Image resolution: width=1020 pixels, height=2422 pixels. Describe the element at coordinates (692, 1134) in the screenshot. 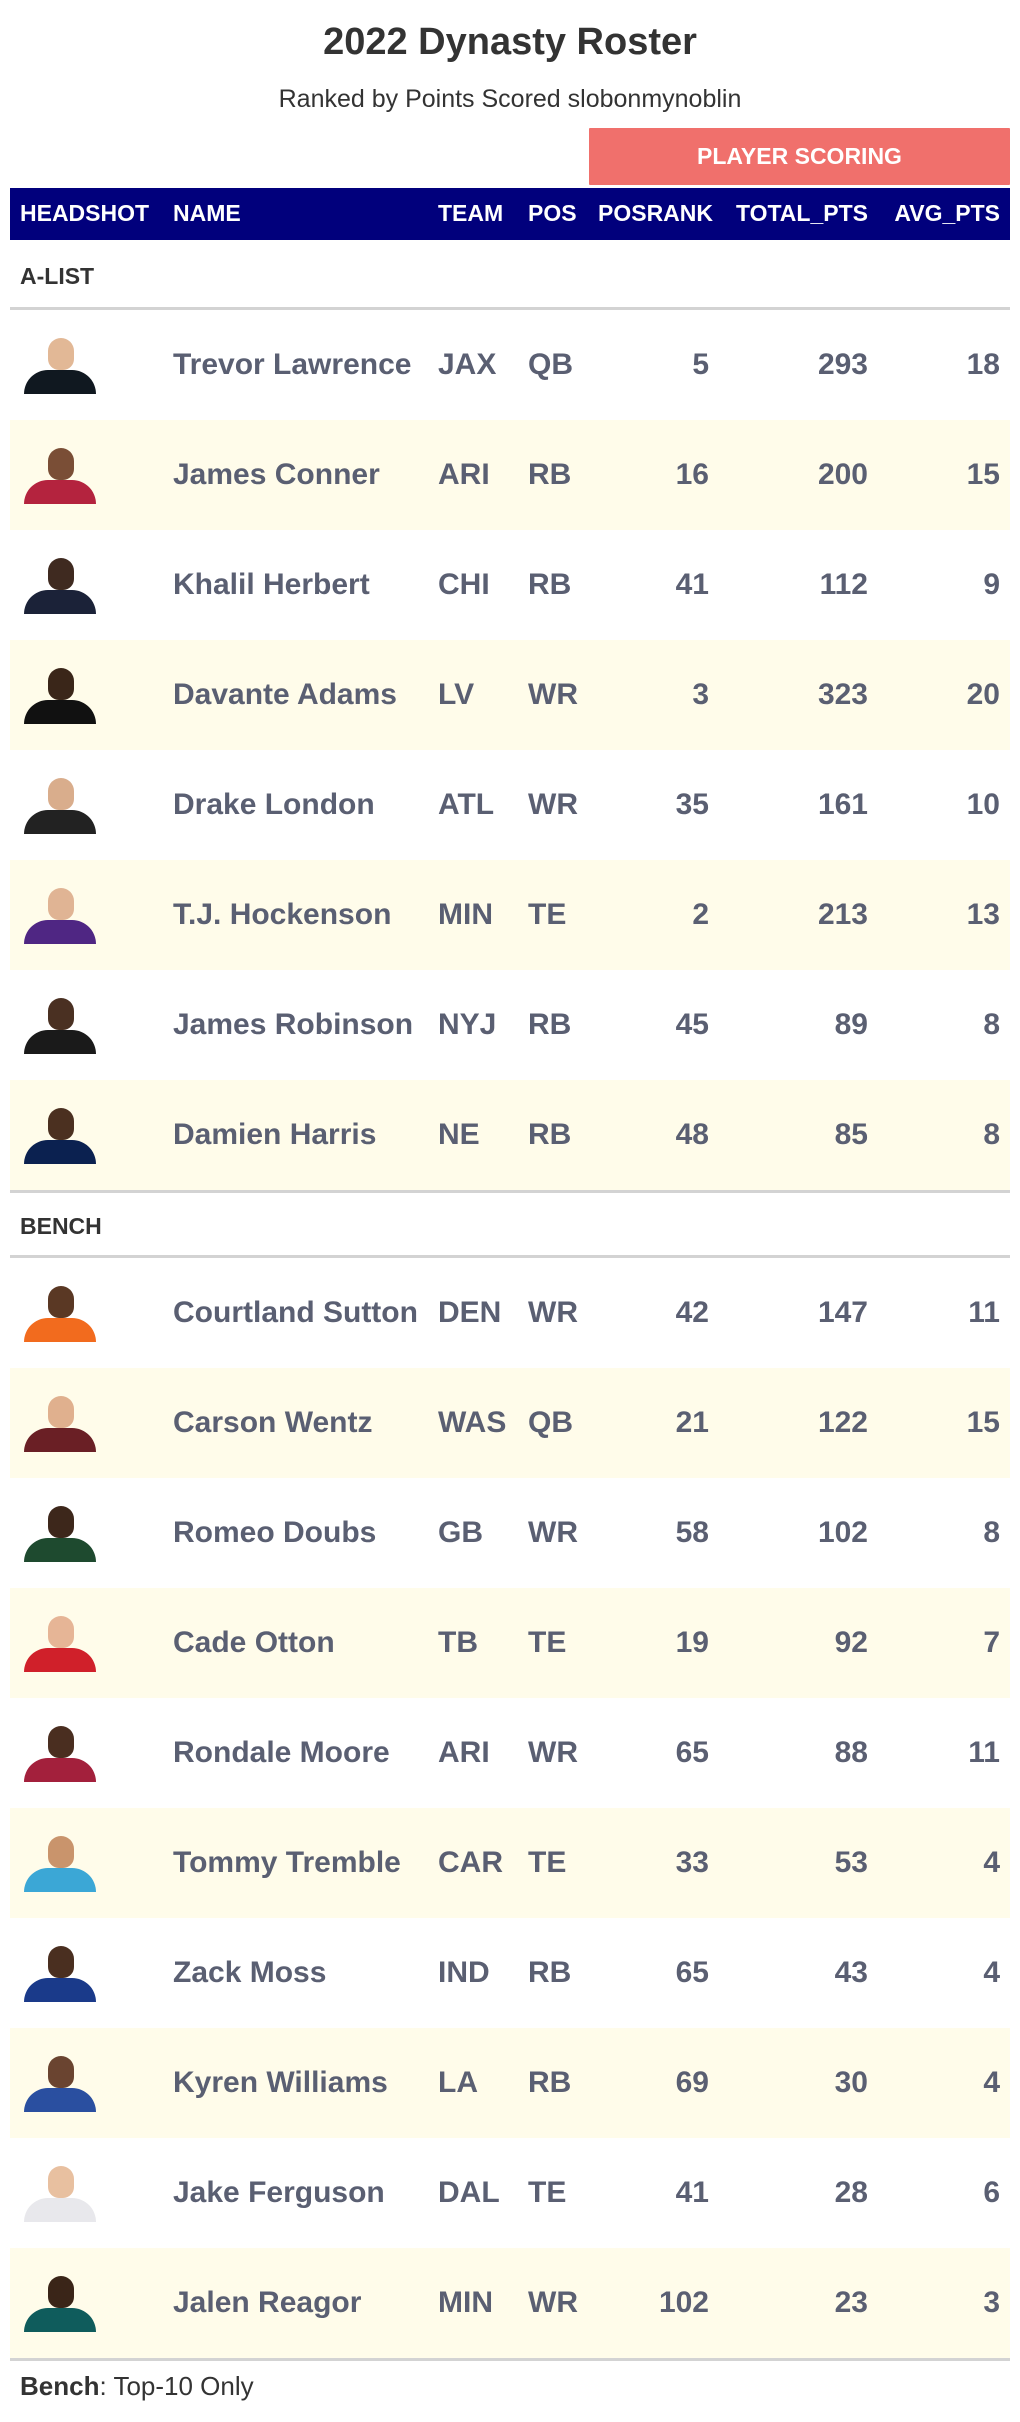

I see `player-posrank: 48` at that location.